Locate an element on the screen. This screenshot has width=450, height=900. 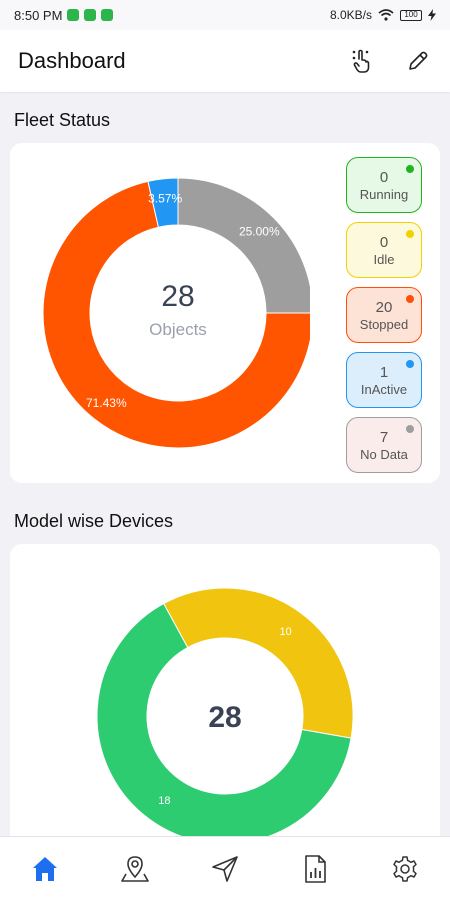
legend-running: 0 Running is located at coordinates (384, 185).